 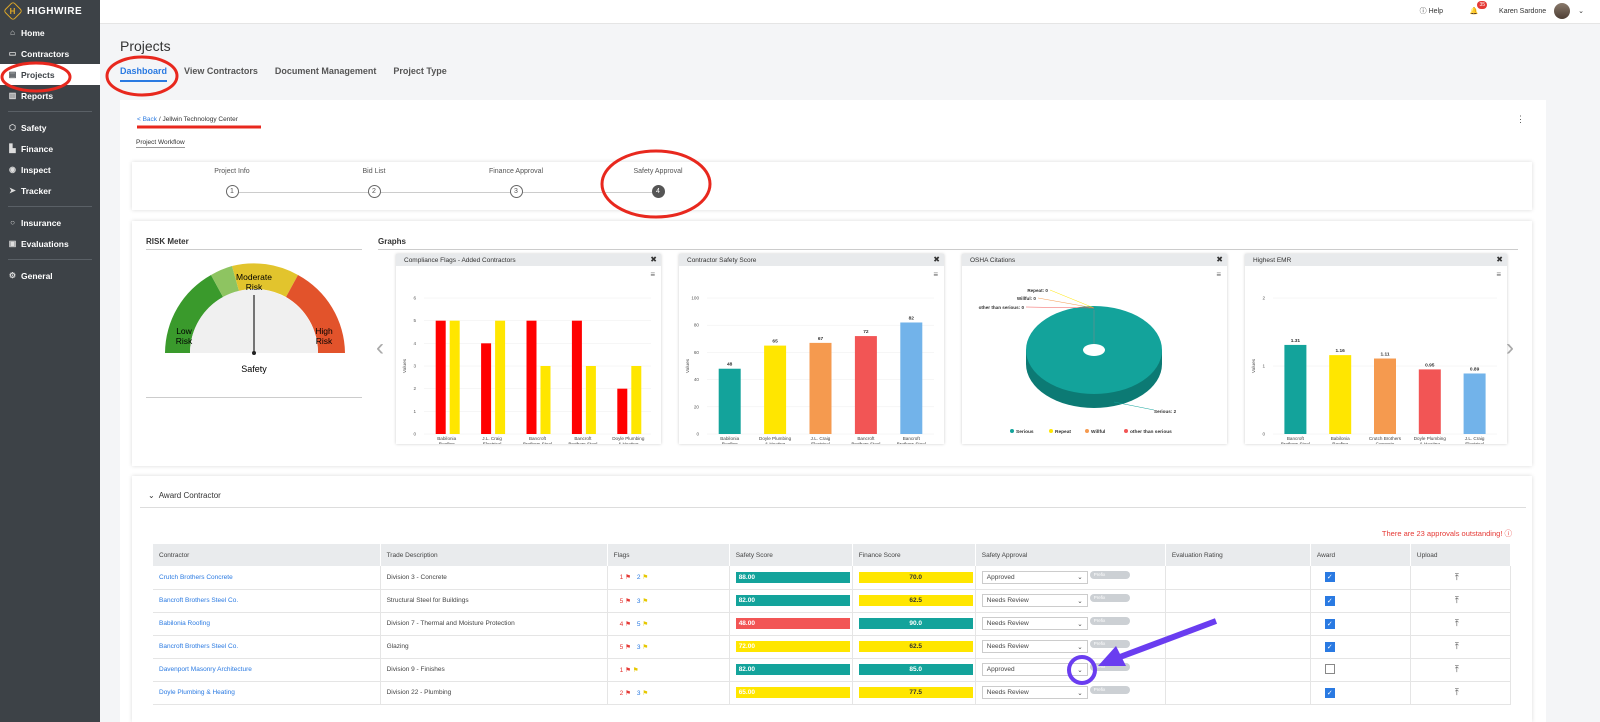 What do you see at coordinates (625, 693) in the screenshot?
I see `red-flag-count: 2 ⚑` at bounding box center [625, 693].